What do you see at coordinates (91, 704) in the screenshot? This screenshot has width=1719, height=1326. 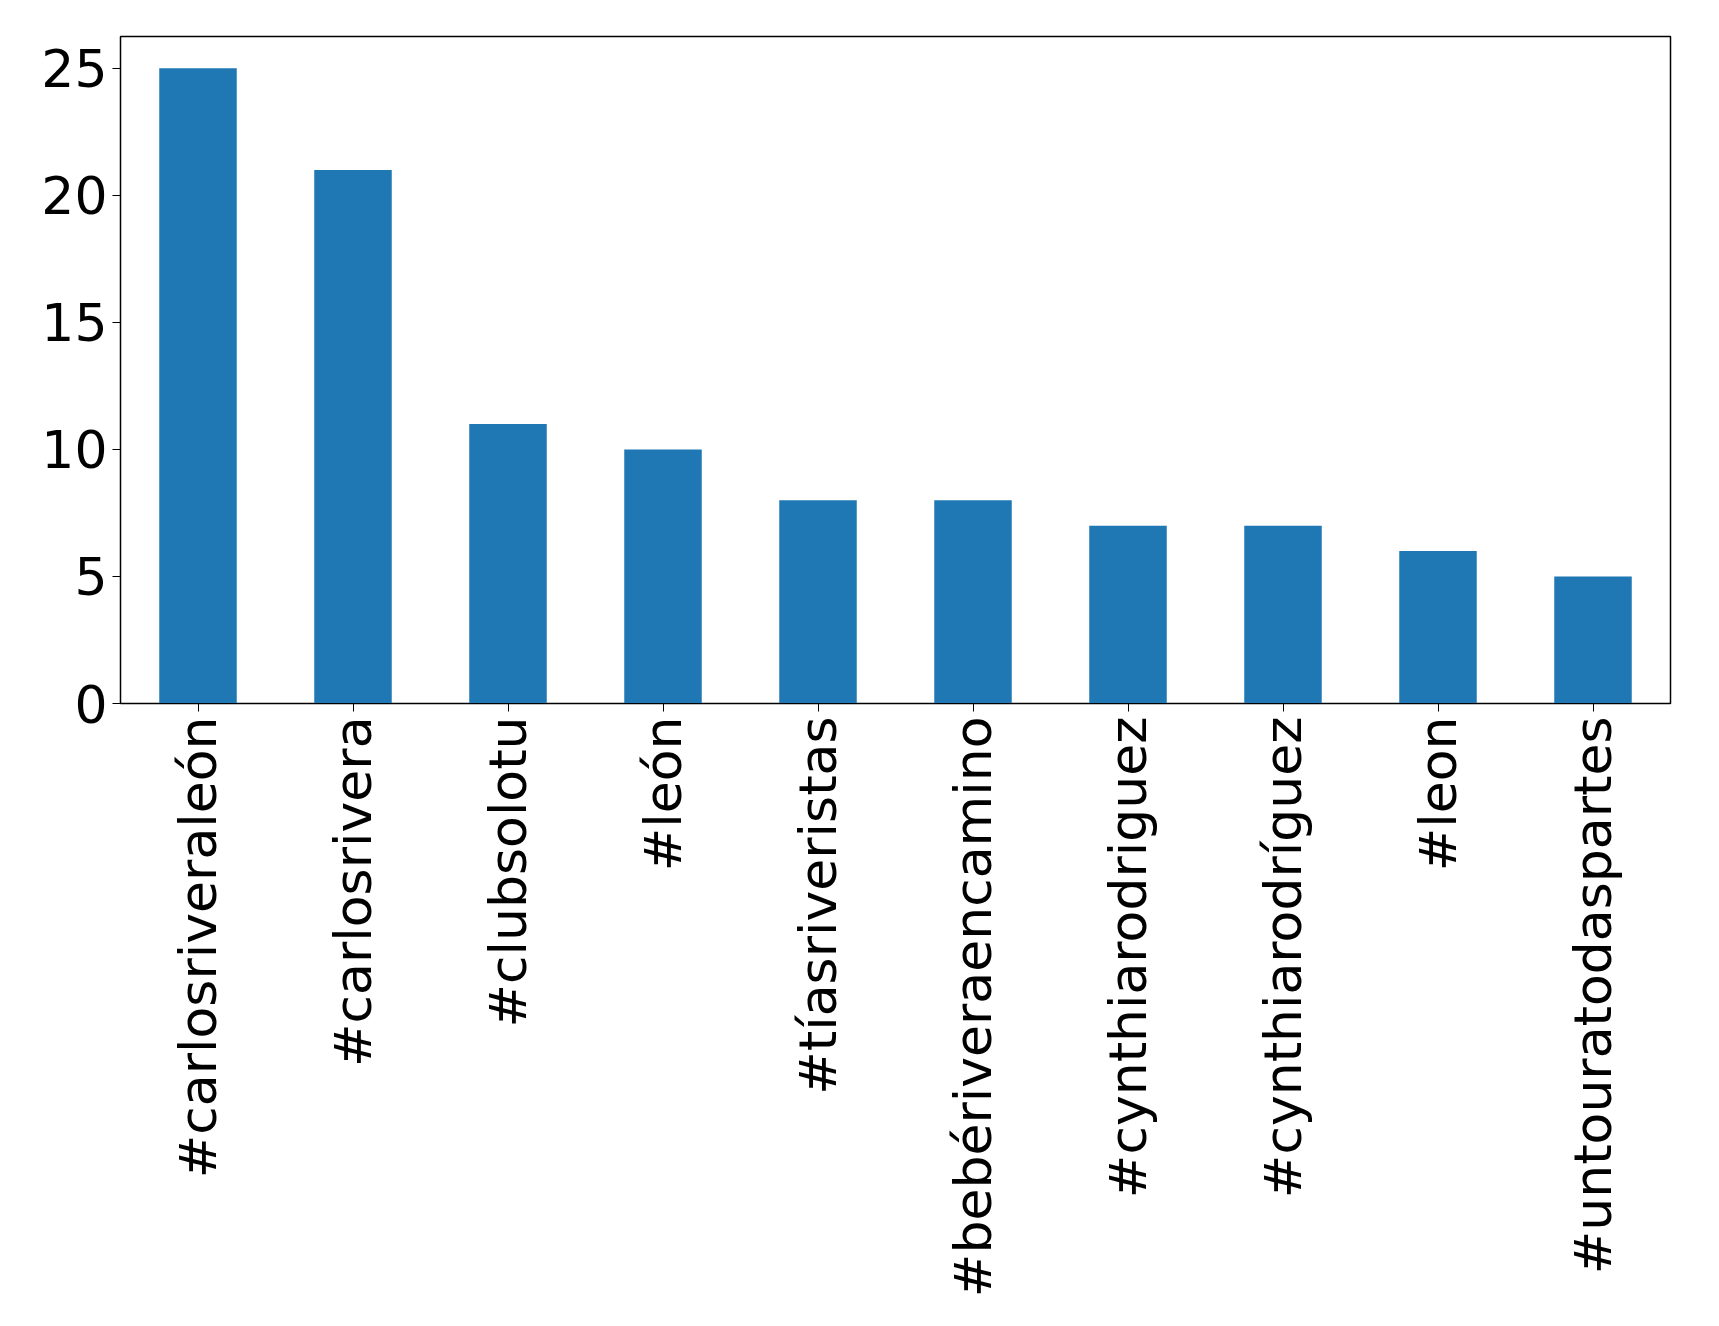 I see `y-tick-label: 0` at bounding box center [91, 704].